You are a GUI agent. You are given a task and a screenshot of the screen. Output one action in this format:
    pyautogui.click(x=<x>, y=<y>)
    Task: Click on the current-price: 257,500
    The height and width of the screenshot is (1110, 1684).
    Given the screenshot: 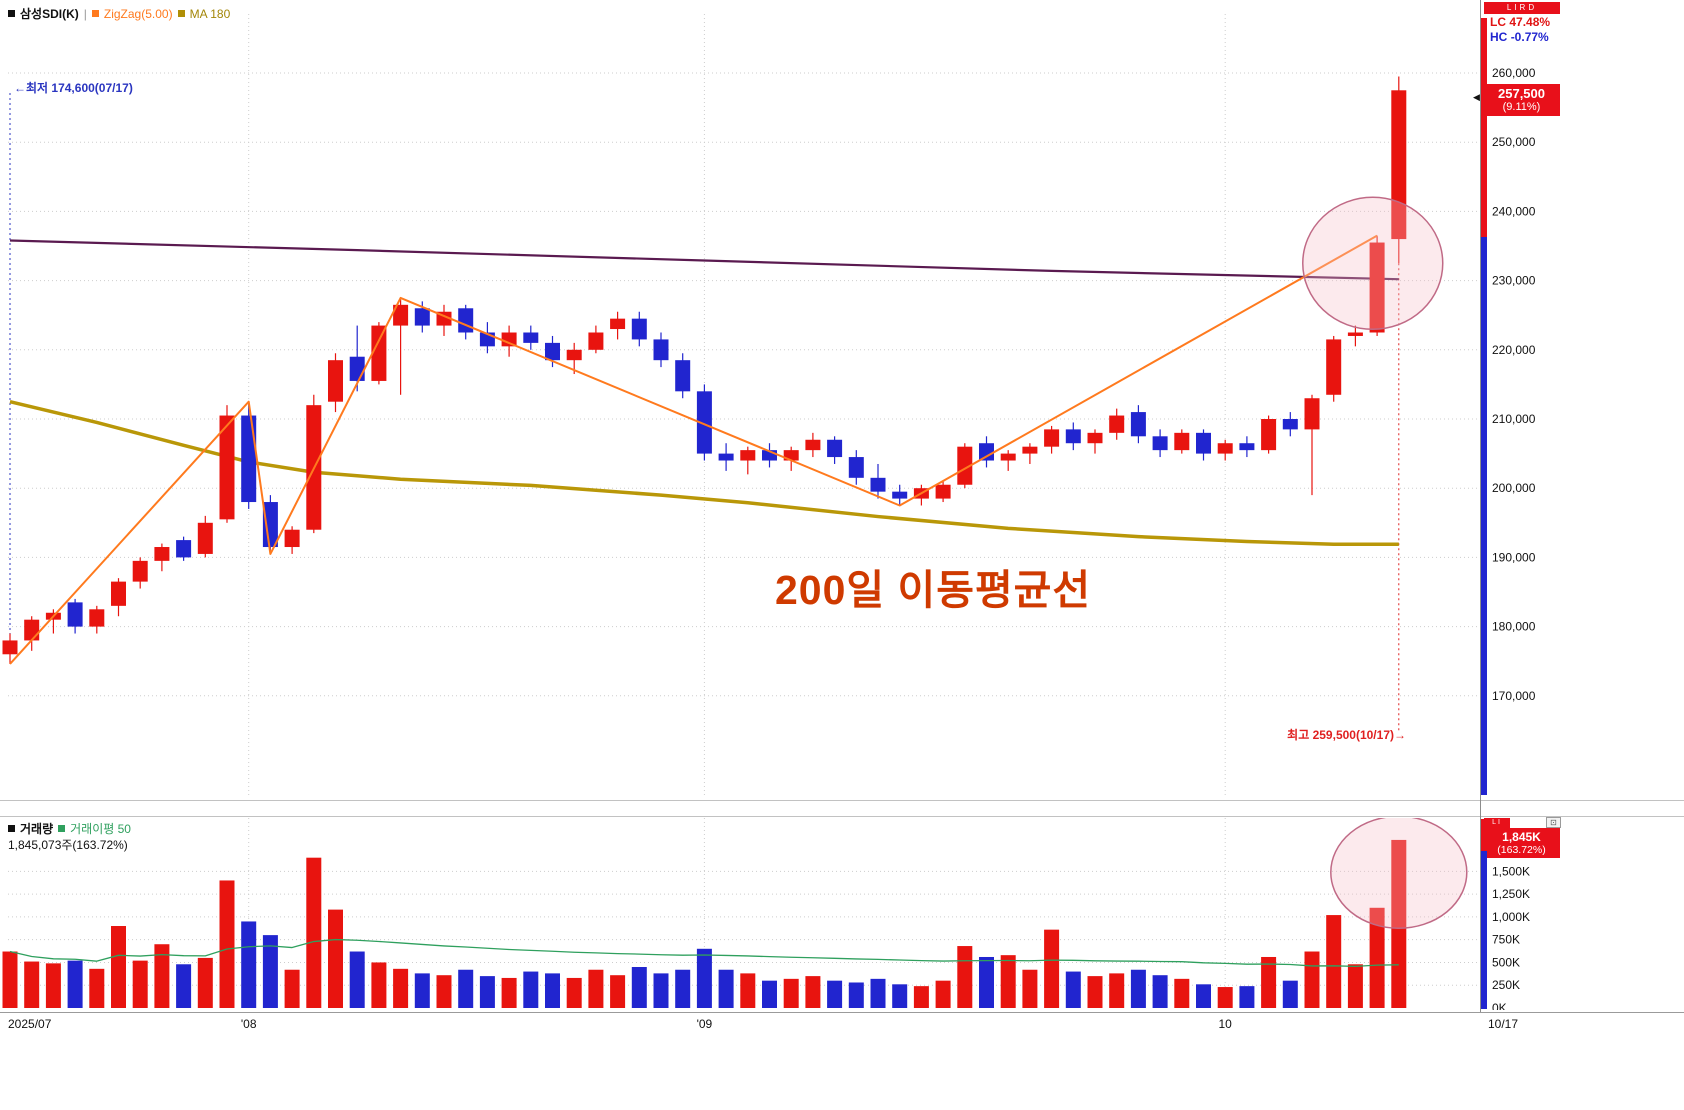 What is the action you would take?
    pyautogui.click(x=1521, y=93)
    